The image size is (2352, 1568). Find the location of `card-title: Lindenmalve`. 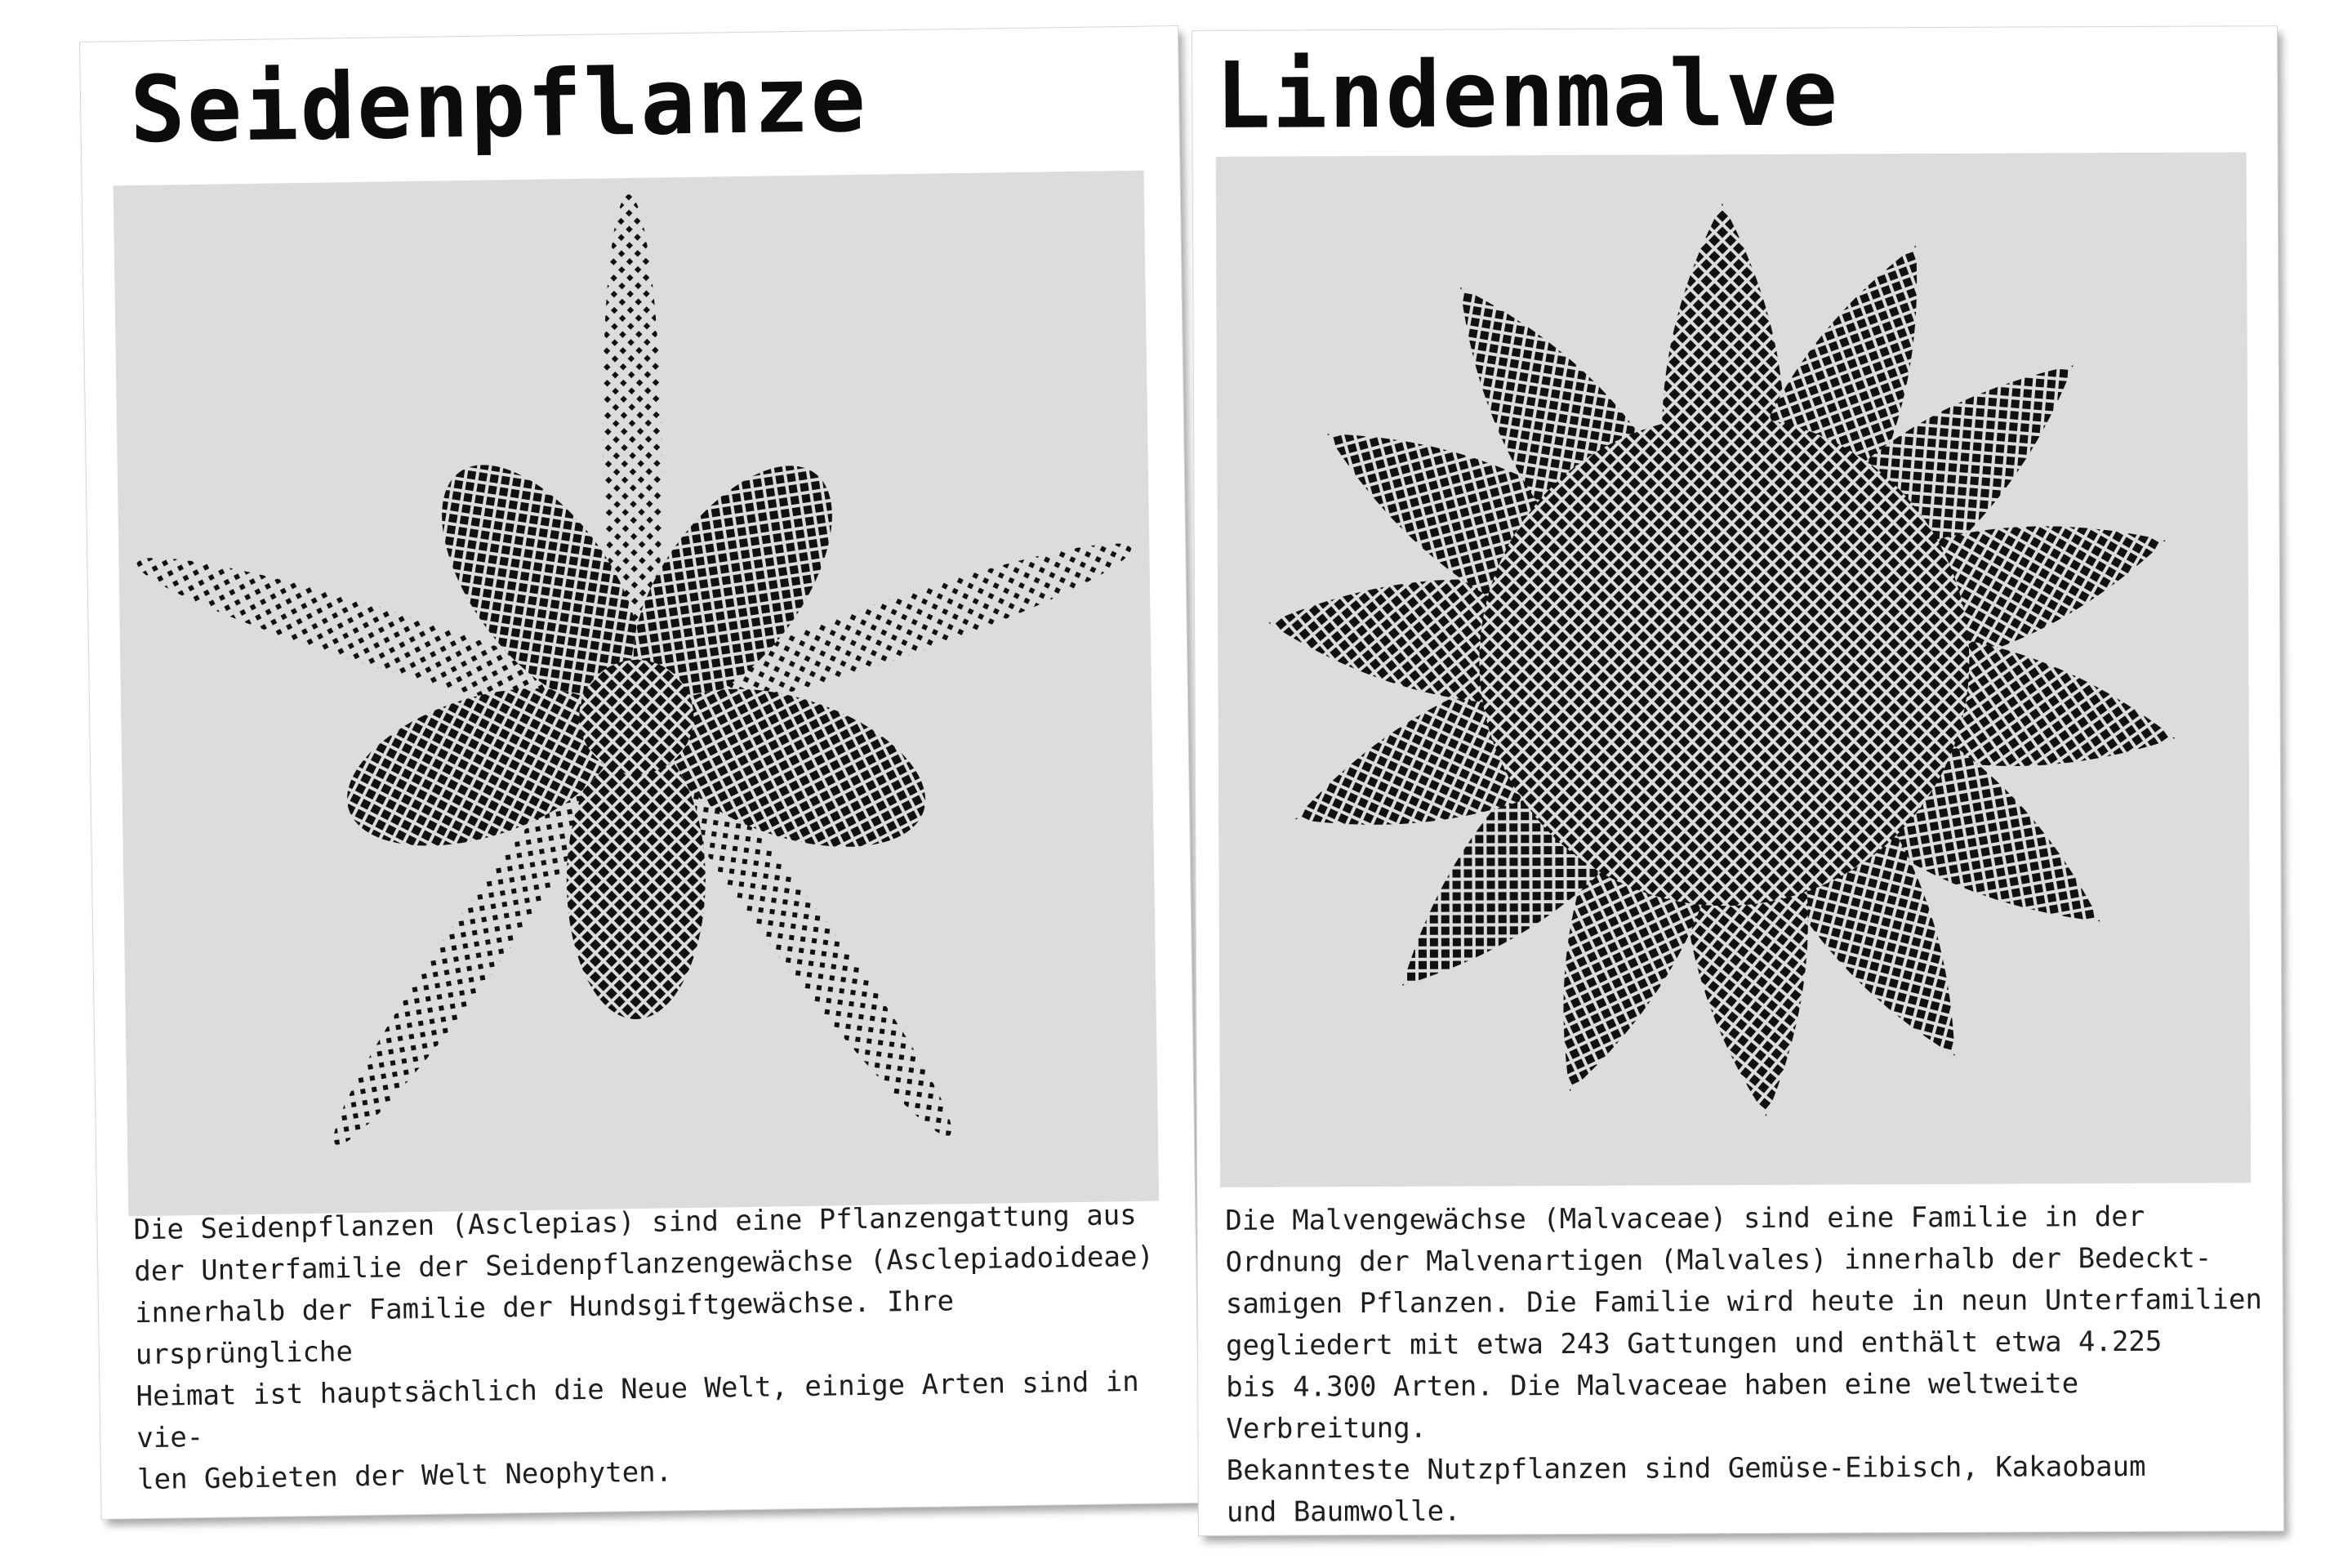

card-title: Lindenmalve is located at coordinates (1527, 94).